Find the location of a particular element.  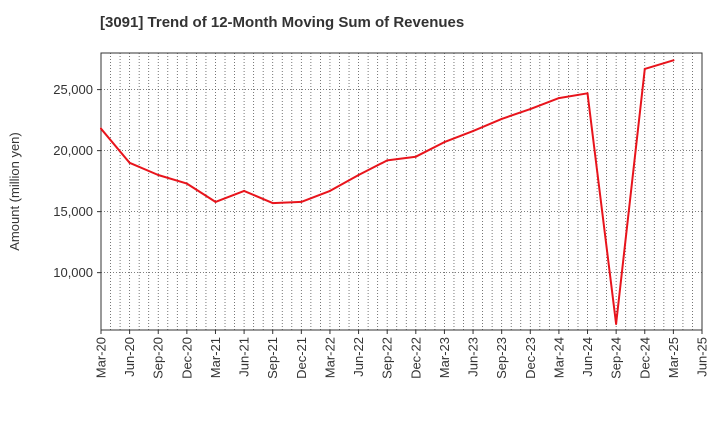

y-tick-label: 15,000 is located at coordinates (73, 211).